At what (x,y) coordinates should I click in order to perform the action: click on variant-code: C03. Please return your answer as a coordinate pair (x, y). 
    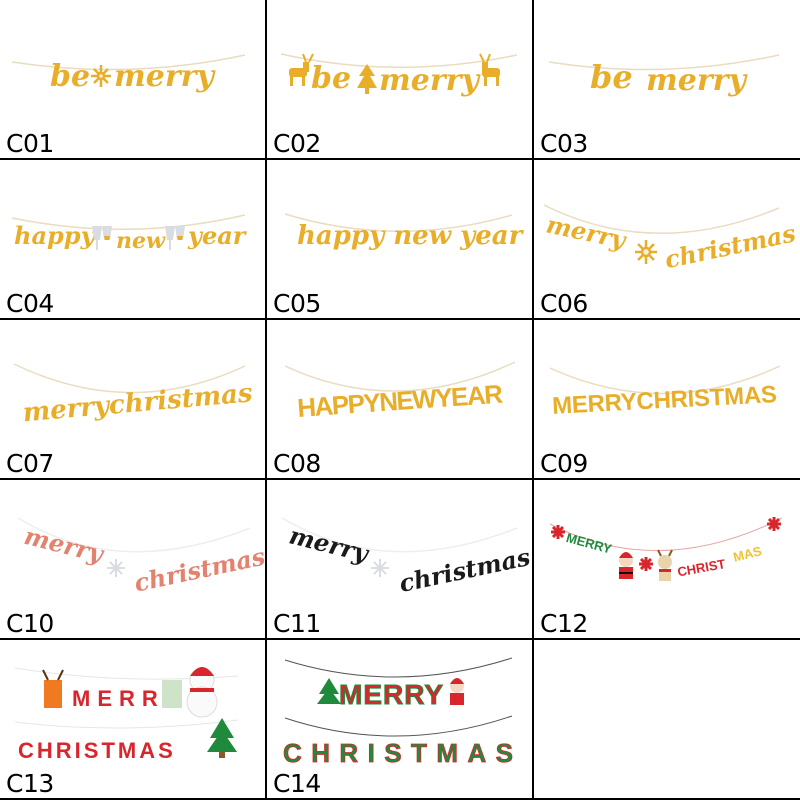
    Looking at the image, I should click on (564, 143).